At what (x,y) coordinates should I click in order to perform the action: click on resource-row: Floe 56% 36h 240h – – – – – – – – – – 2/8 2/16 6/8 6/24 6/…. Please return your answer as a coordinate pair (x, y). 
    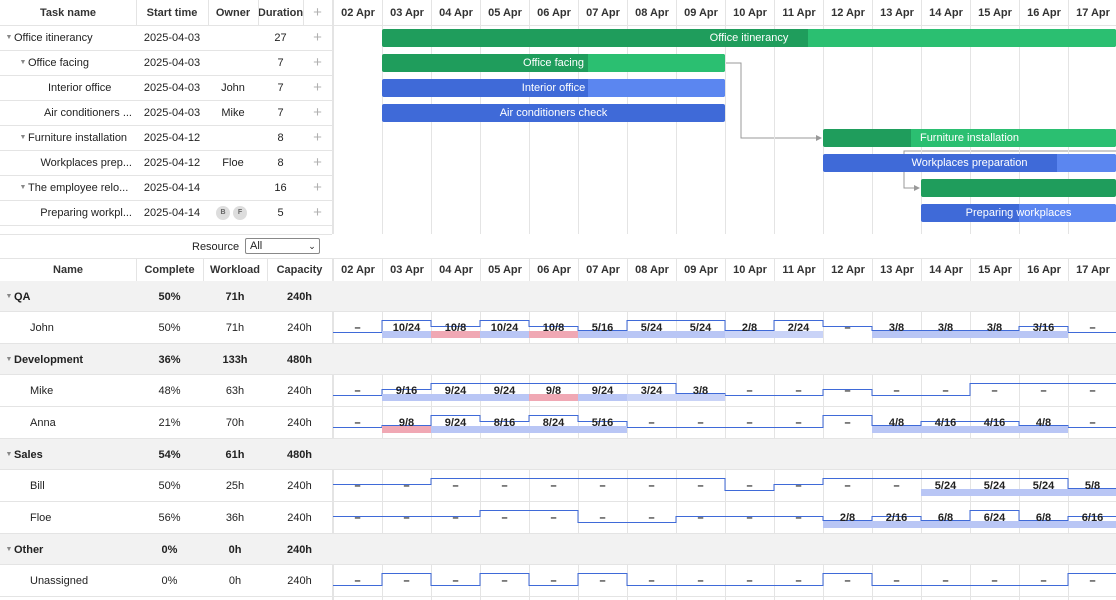
    Looking at the image, I should click on (558, 518).